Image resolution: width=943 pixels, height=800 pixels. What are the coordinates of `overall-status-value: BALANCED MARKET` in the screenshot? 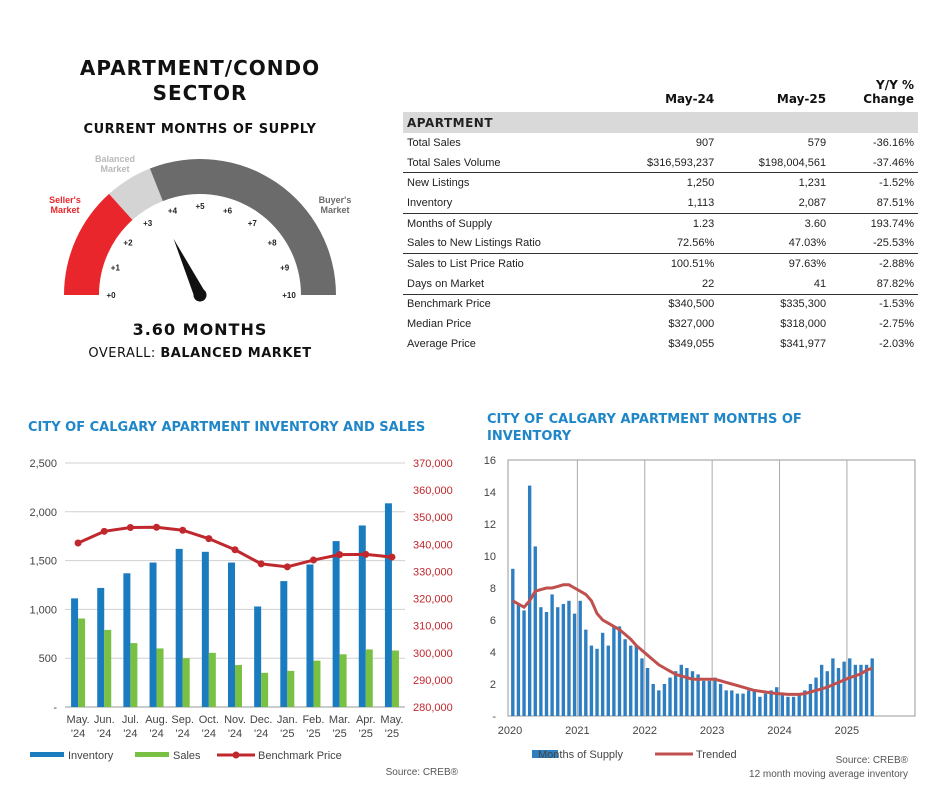 It's located at (236, 353).